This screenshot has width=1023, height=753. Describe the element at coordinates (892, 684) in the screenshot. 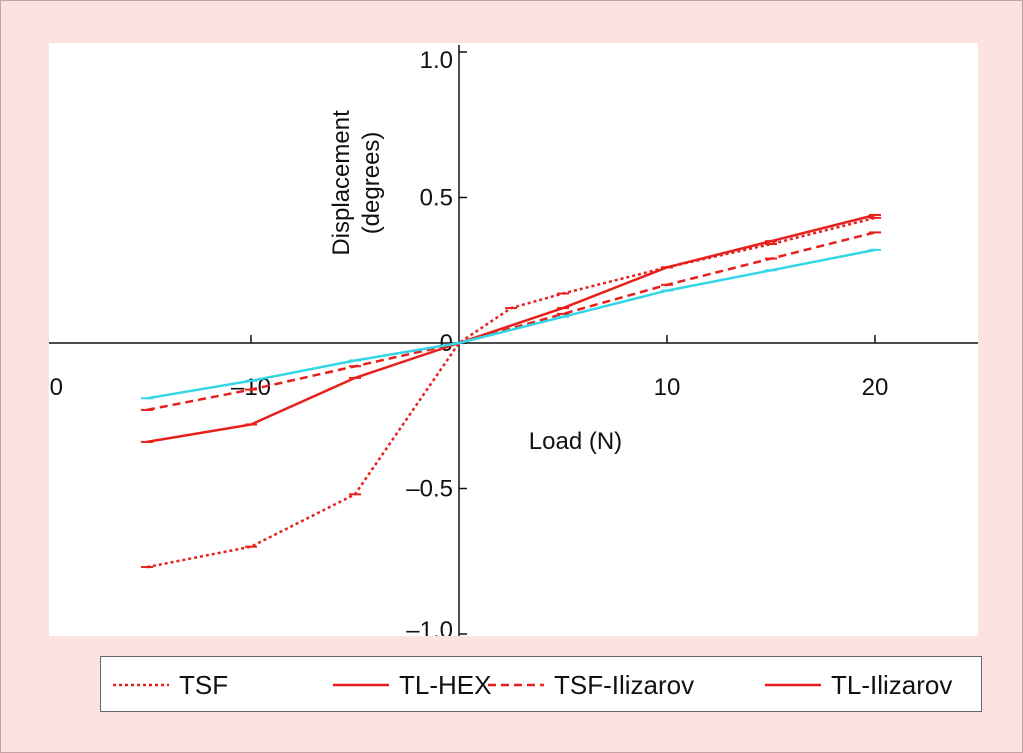

I see `legend-label: TL-Ilizarov` at that location.